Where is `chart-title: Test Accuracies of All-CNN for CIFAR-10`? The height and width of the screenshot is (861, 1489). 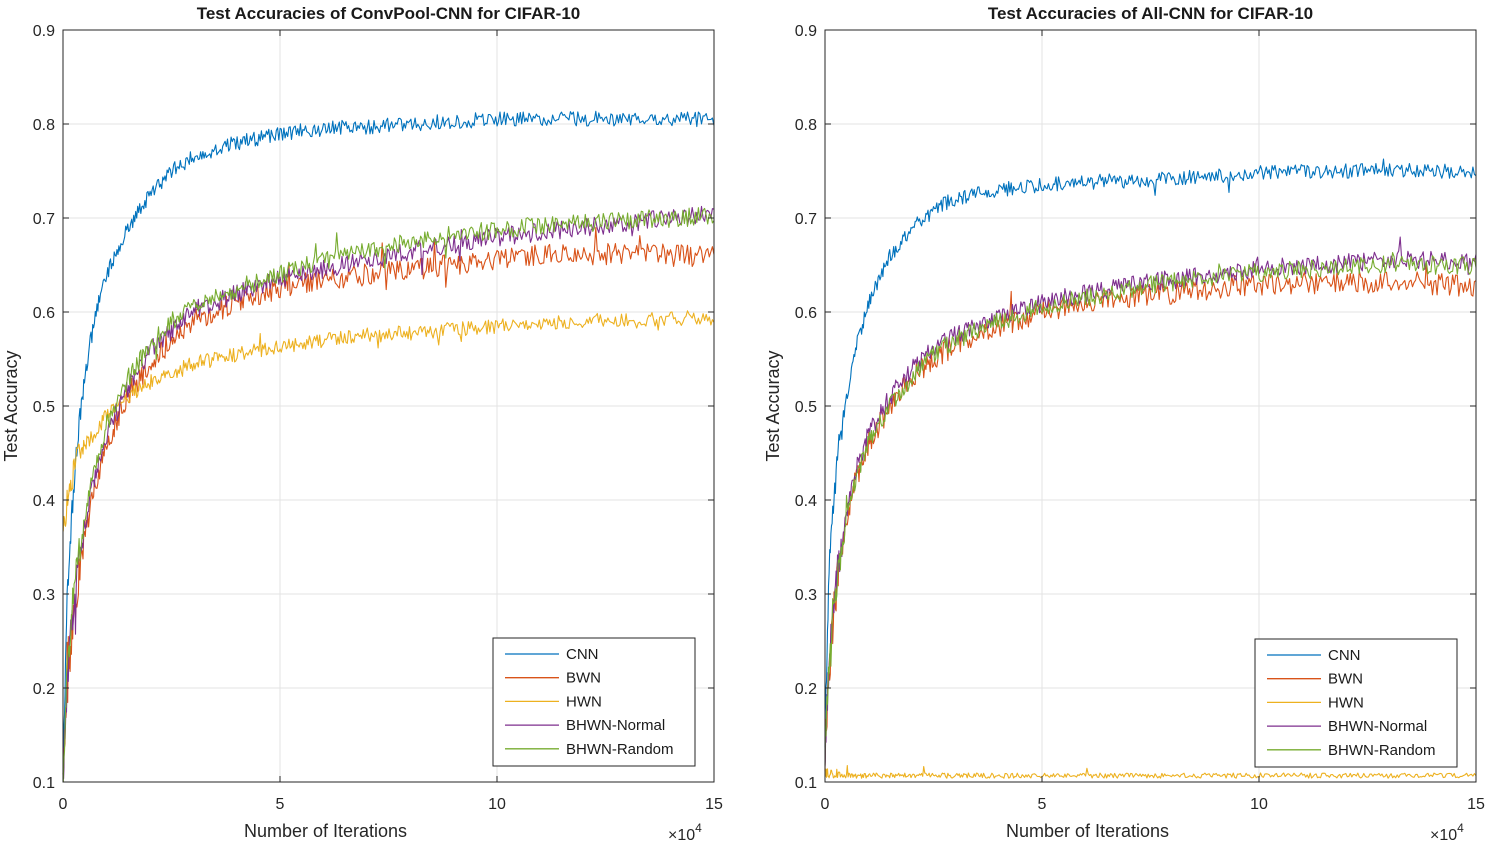
chart-title: Test Accuracies of All-CNN for CIFAR-10 is located at coordinates (1150, 13).